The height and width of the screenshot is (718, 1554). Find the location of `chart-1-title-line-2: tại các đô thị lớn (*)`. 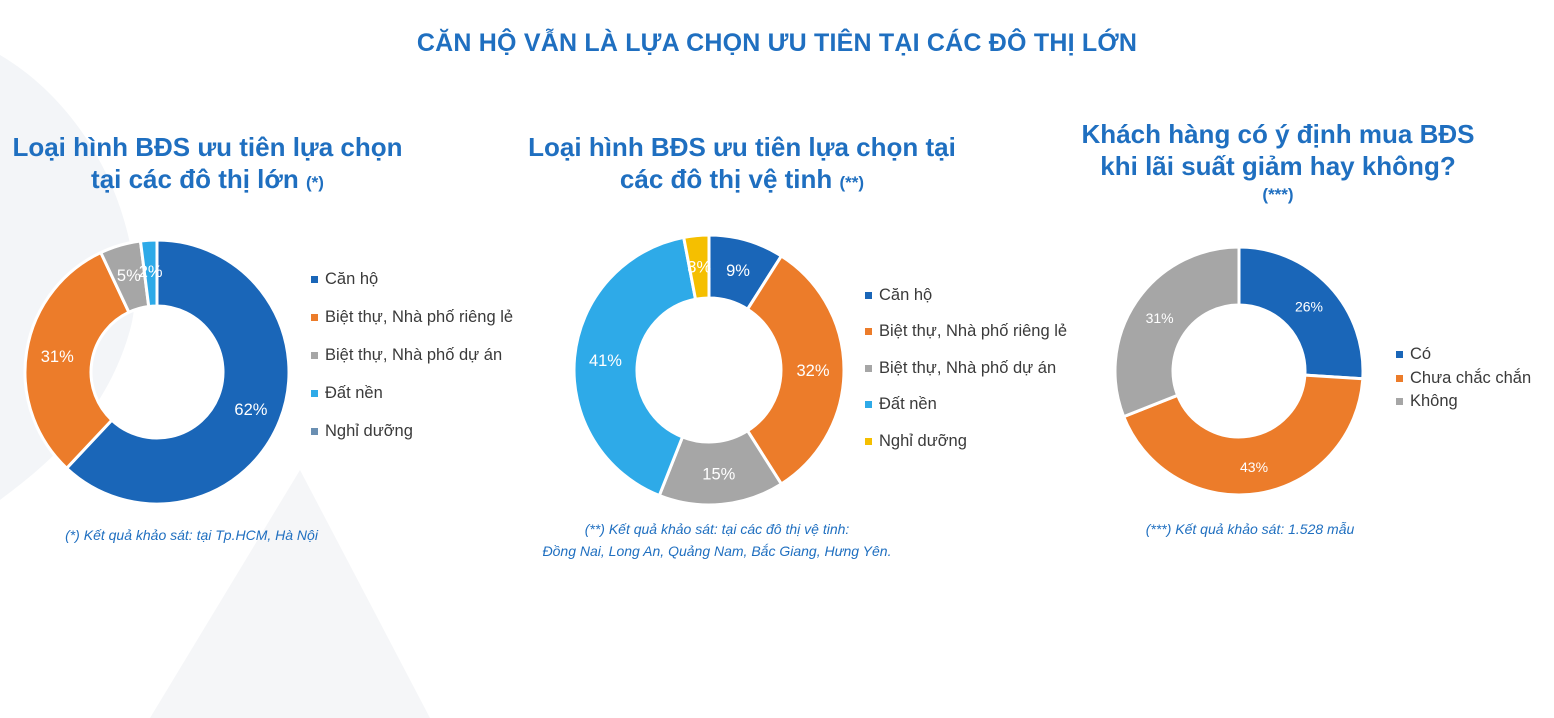

chart-1-title-line-2: tại các đô thị lớn (*) is located at coordinates (207, 181).